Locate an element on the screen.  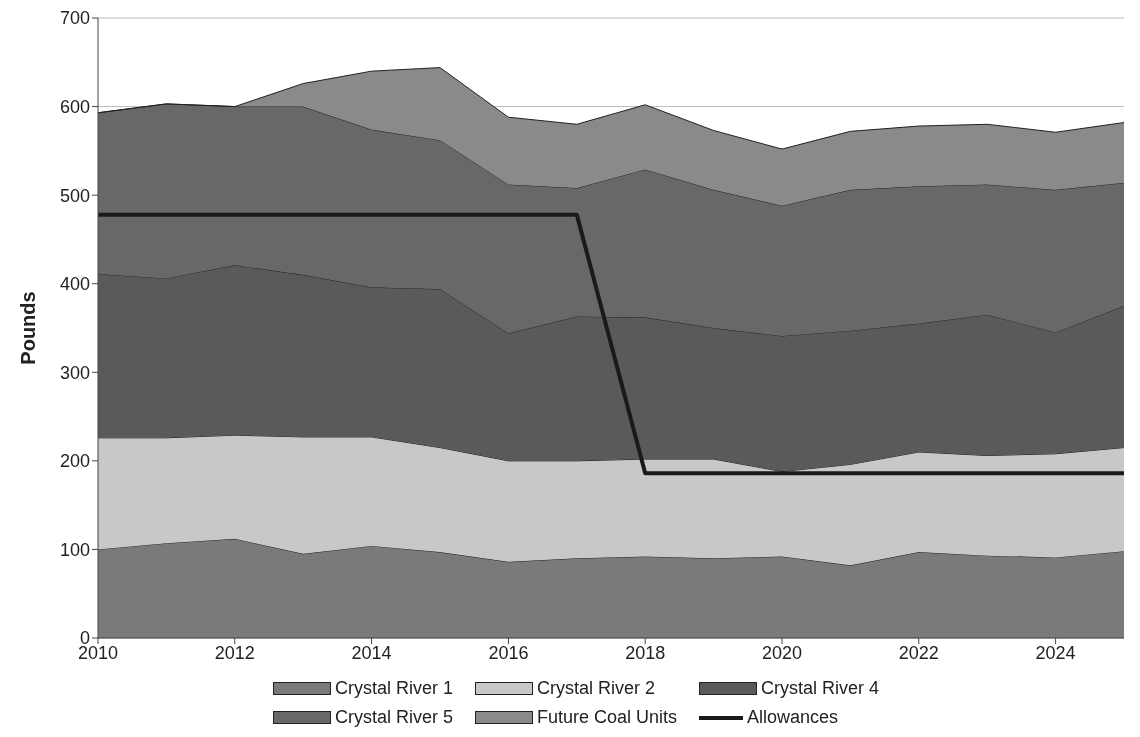
legend-label: Crystal River 1 is located at coordinates (393, 688).